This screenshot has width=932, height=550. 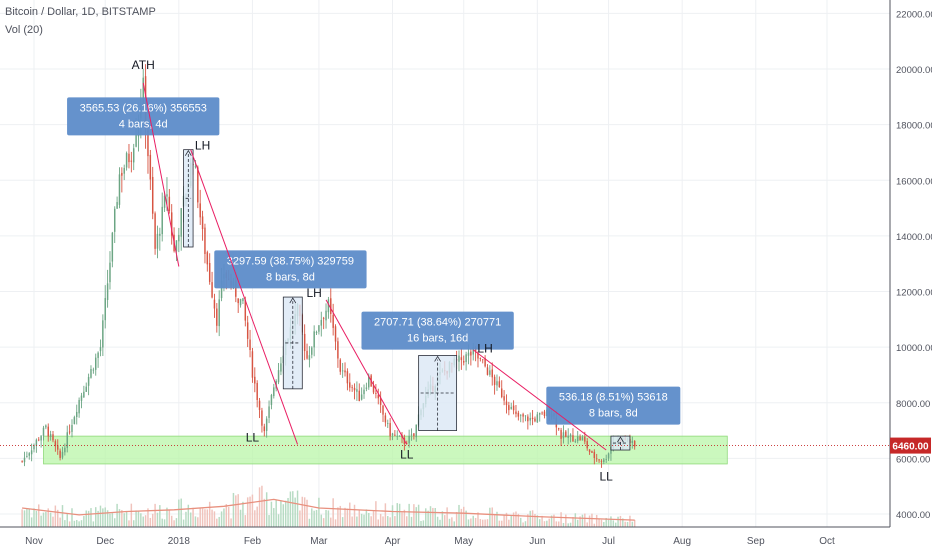 What do you see at coordinates (914, 237) in the screenshot?
I see `price-tick-label: 14000.00` at bounding box center [914, 237].